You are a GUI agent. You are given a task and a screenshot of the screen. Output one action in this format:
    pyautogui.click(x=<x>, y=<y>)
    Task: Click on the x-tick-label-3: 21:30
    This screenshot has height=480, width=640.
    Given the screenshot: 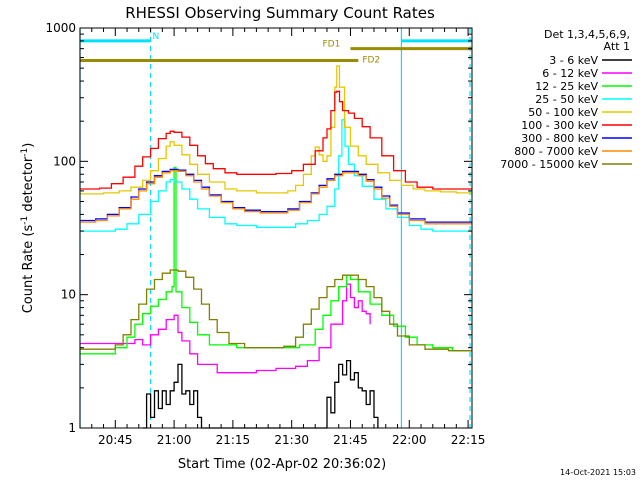 What is the action you would take?
    pyautogui.click(x=291, y=440)
    